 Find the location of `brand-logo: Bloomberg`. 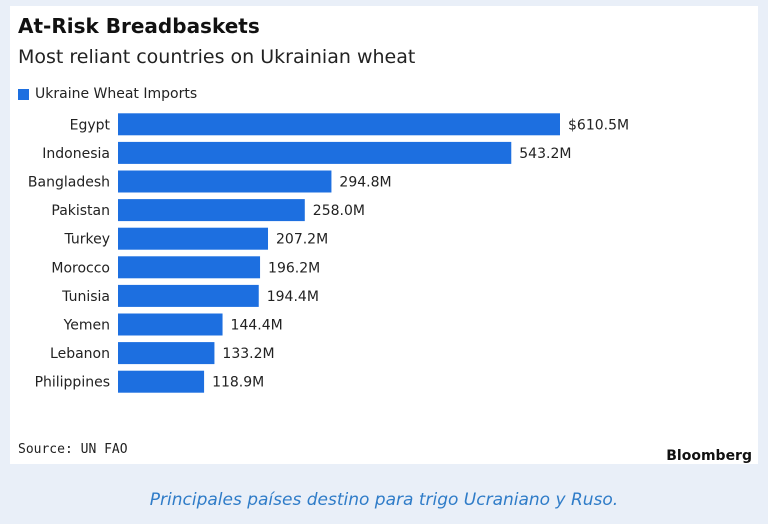

brand-logo: Bloomberg is located at coordinates (709, 456).